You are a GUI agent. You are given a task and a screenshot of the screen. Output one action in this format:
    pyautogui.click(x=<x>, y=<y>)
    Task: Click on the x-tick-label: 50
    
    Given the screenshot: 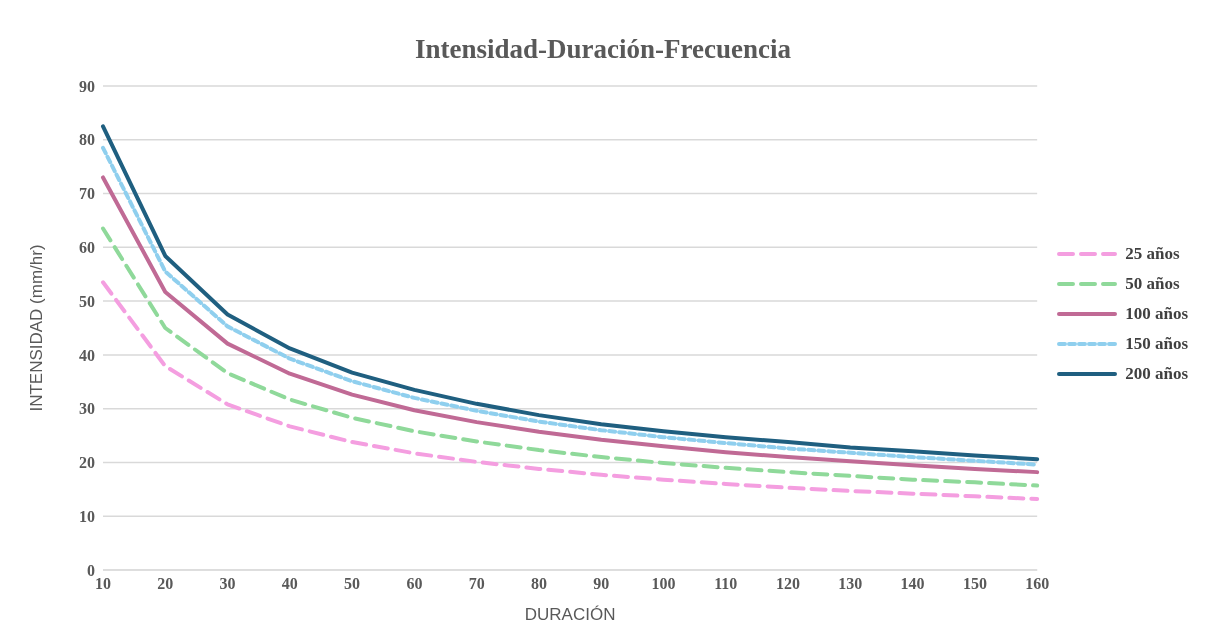 What is the action you would take?
    pyautogui.click(x=352, y=584)
    